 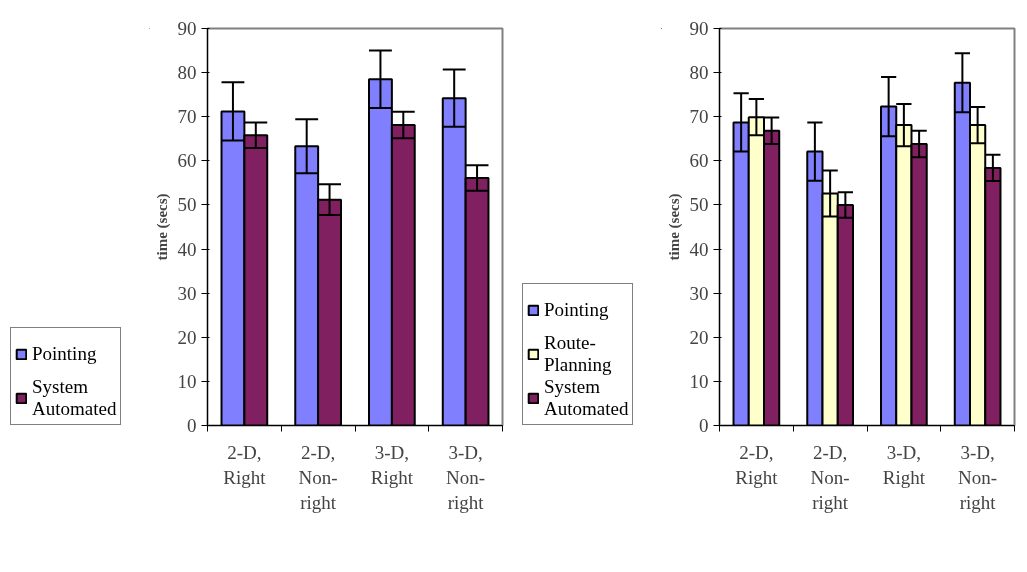 What do you see at coordinates (578, 354) in the screenshot?
I see `legend-label: Route-Planning` at bounding box center [578, 354].